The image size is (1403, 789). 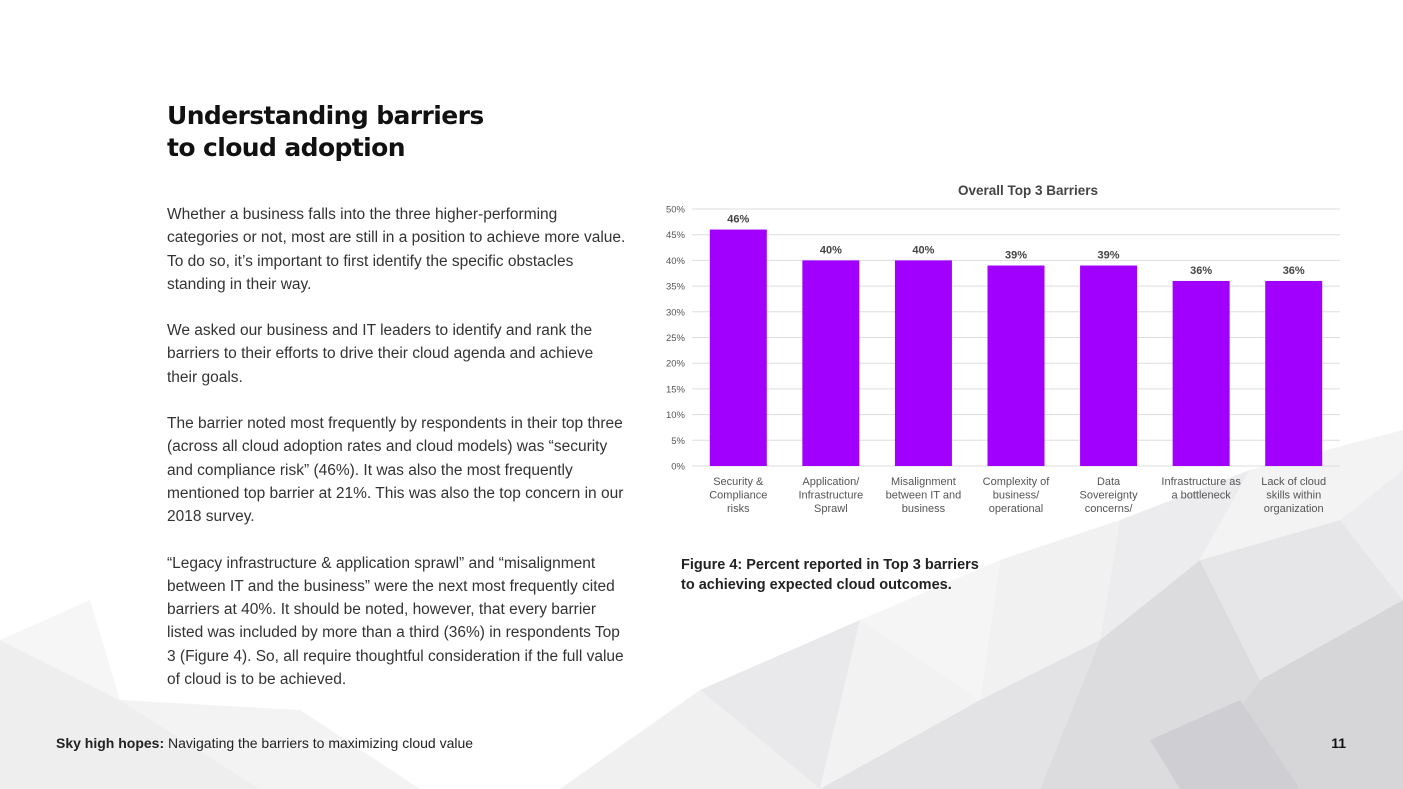 What do you see at coordinates (1201, 489) in the screenshot?
I see `x-tick-label: Infrastructure as a bottleneck` at bounding box center [1201, 489].